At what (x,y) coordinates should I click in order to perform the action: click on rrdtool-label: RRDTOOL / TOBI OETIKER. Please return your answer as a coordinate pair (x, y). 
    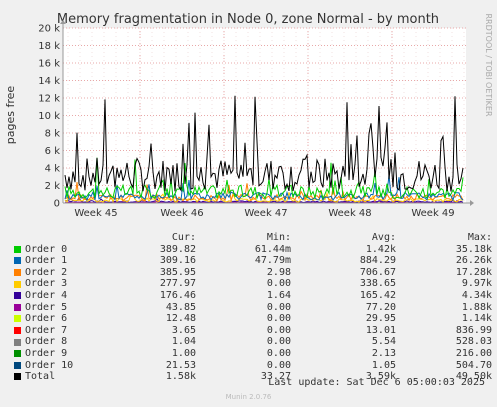
    Looking at the image, I should click on (488, 64).